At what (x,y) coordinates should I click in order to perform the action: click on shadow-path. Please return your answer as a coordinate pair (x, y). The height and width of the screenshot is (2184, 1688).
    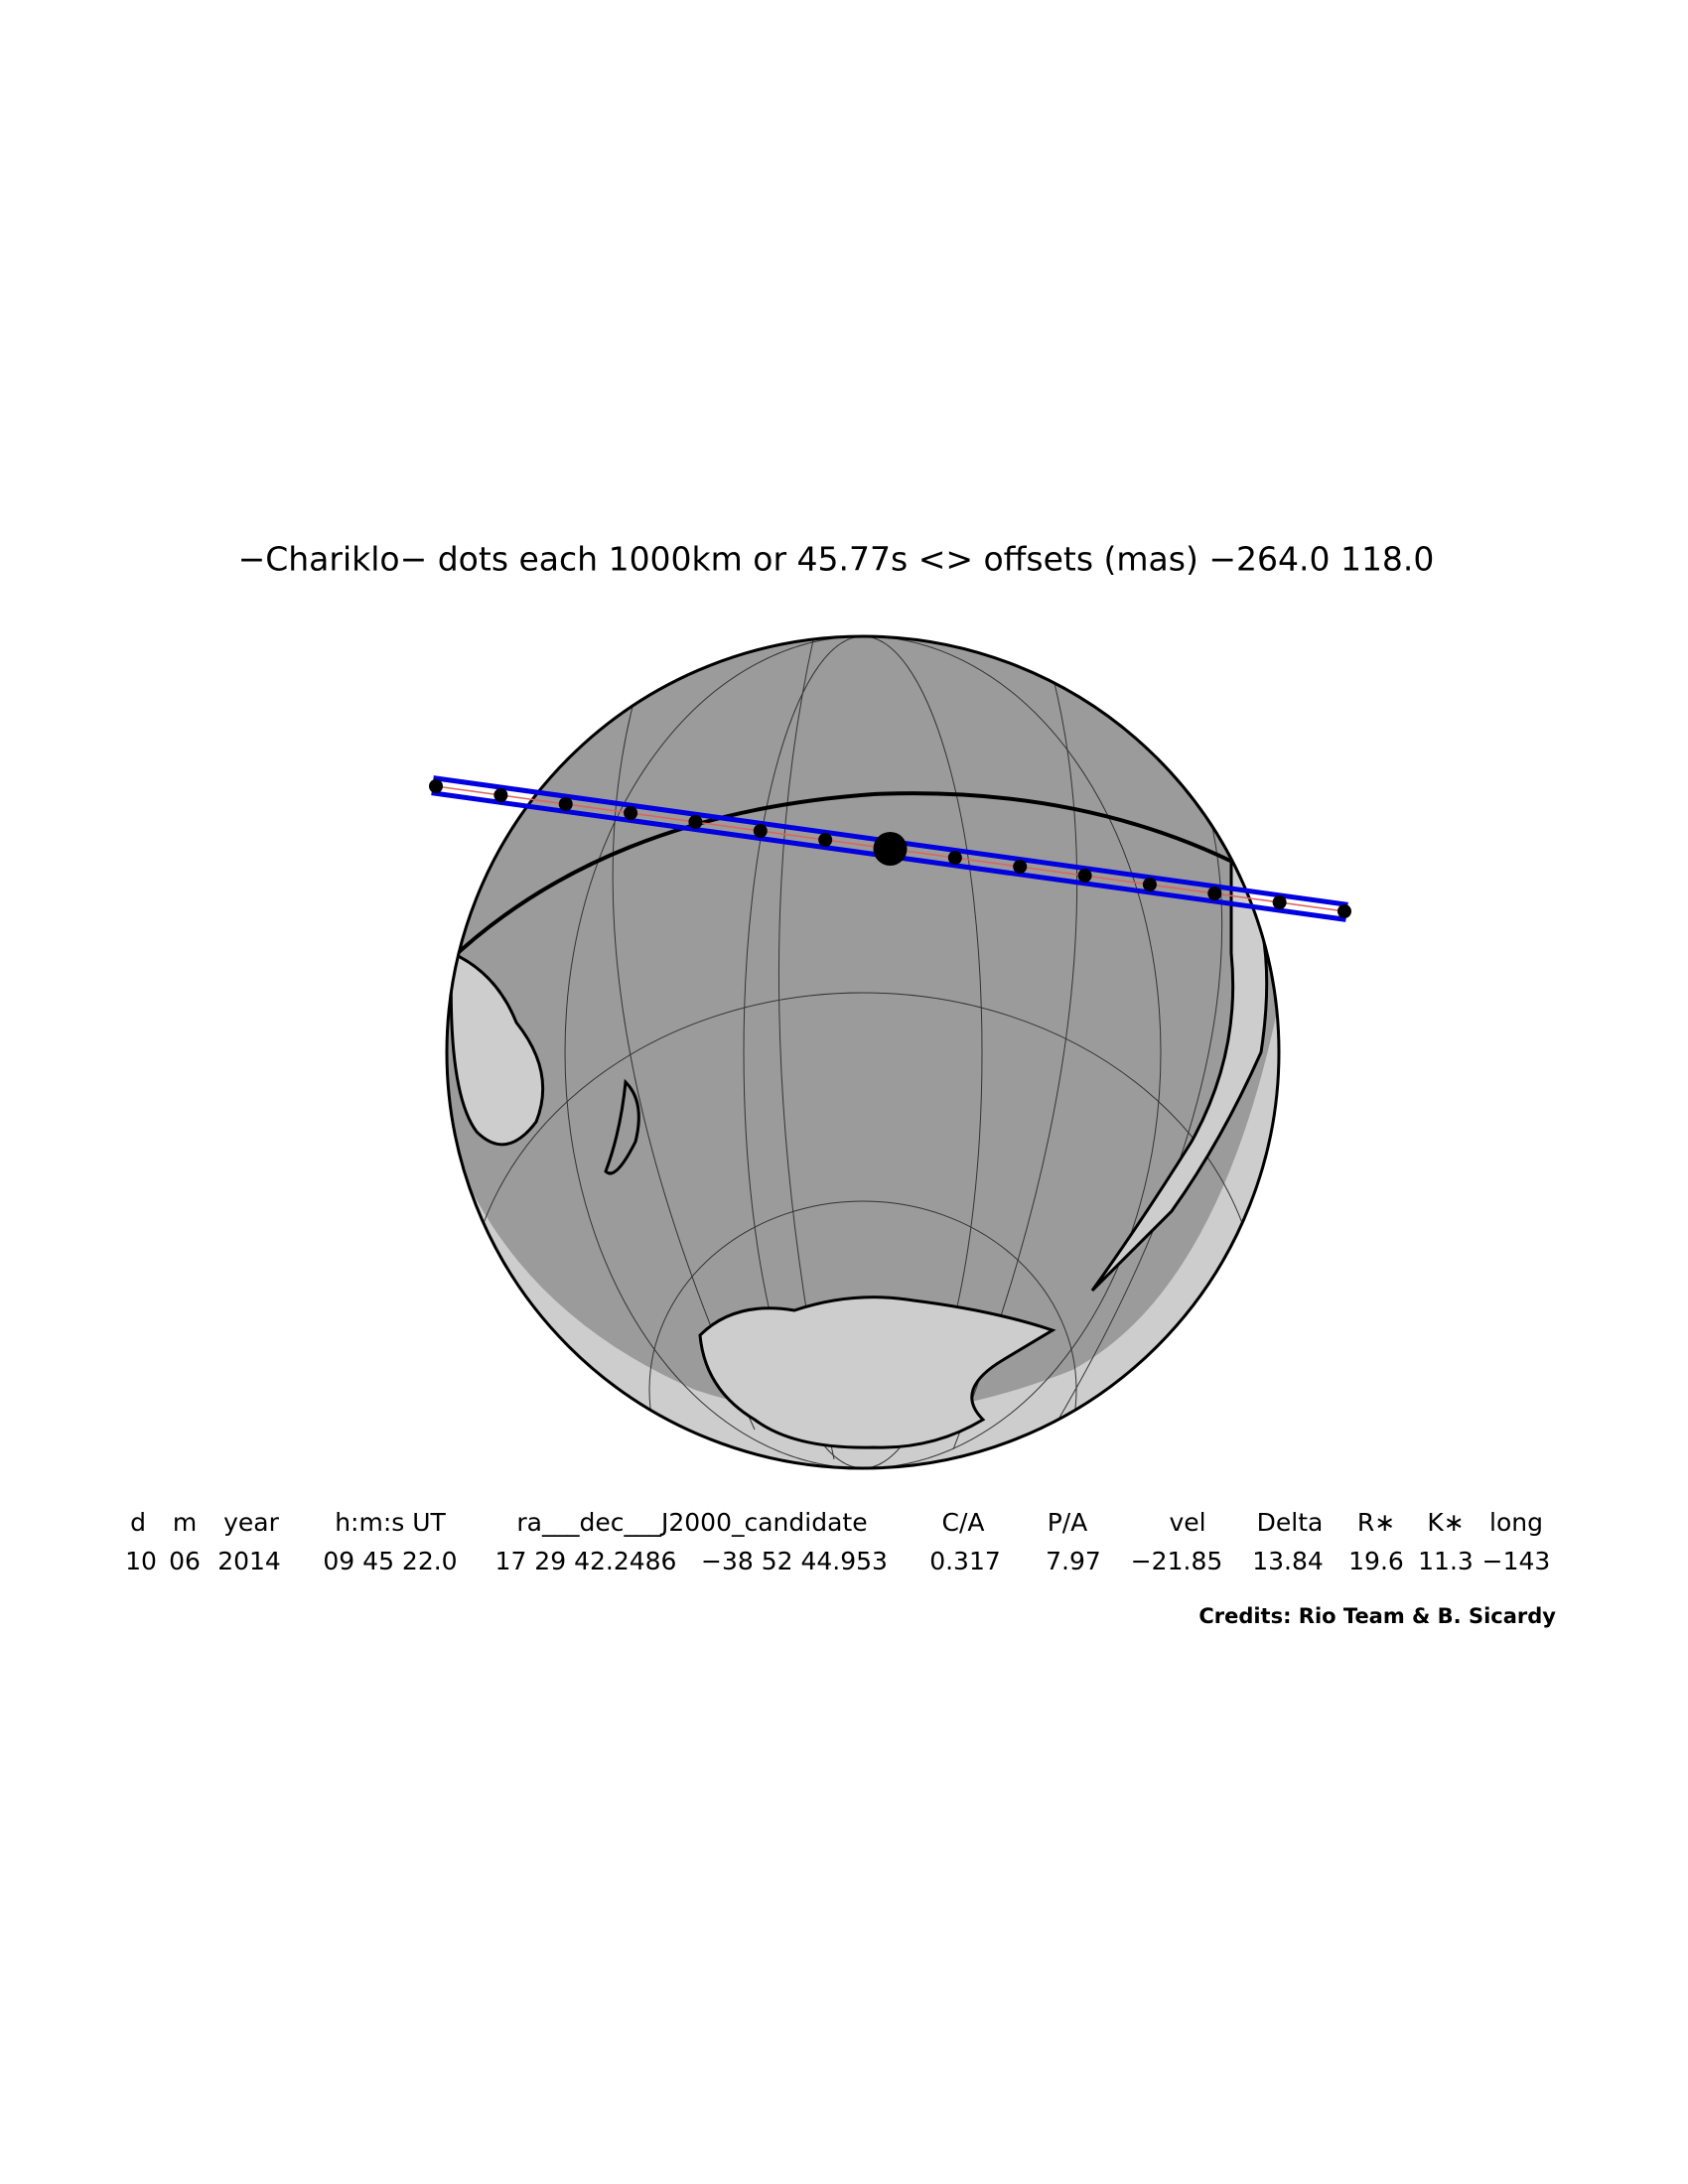
    Looking at the image, I should click on (890, 848).